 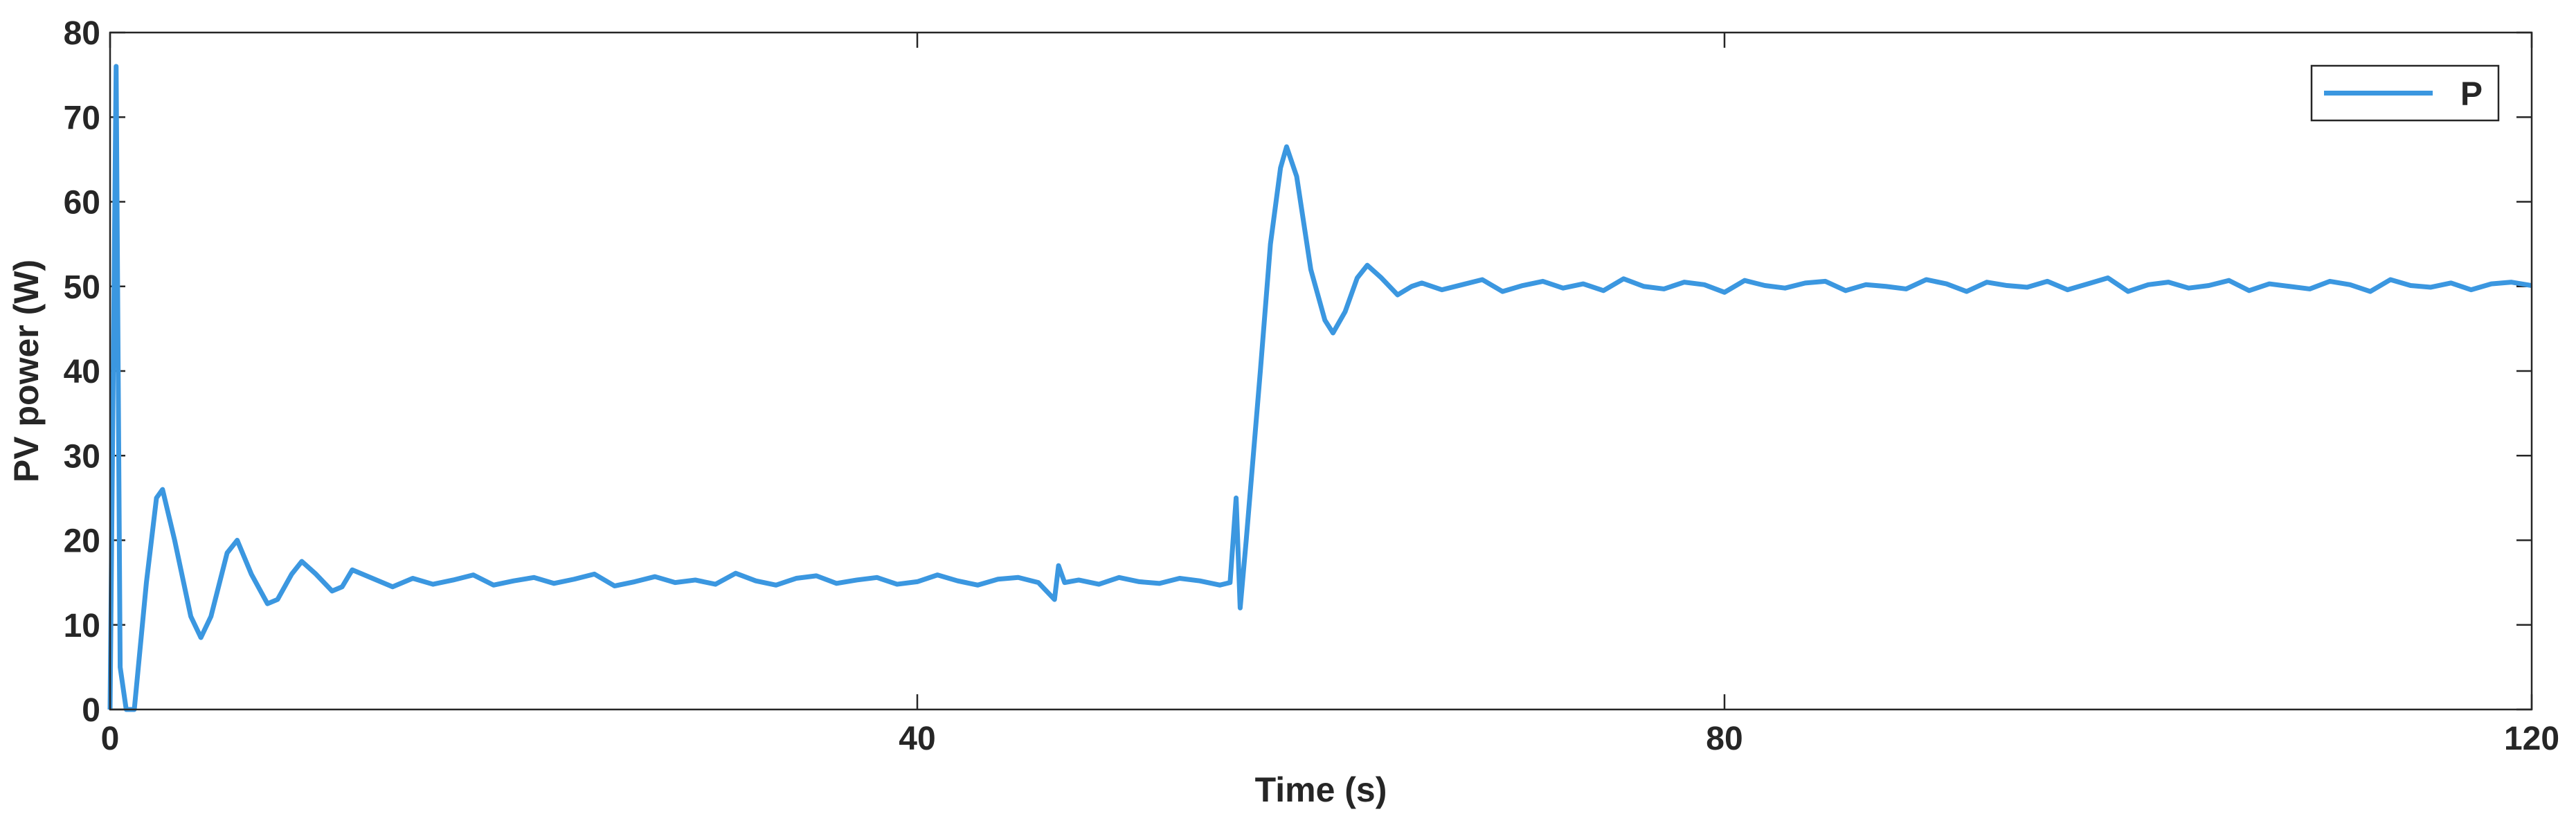 What do you see at coordinates (917, 739) in the screenshot?
I see `x-tick-label: 40` at bounding box center [917, 739].